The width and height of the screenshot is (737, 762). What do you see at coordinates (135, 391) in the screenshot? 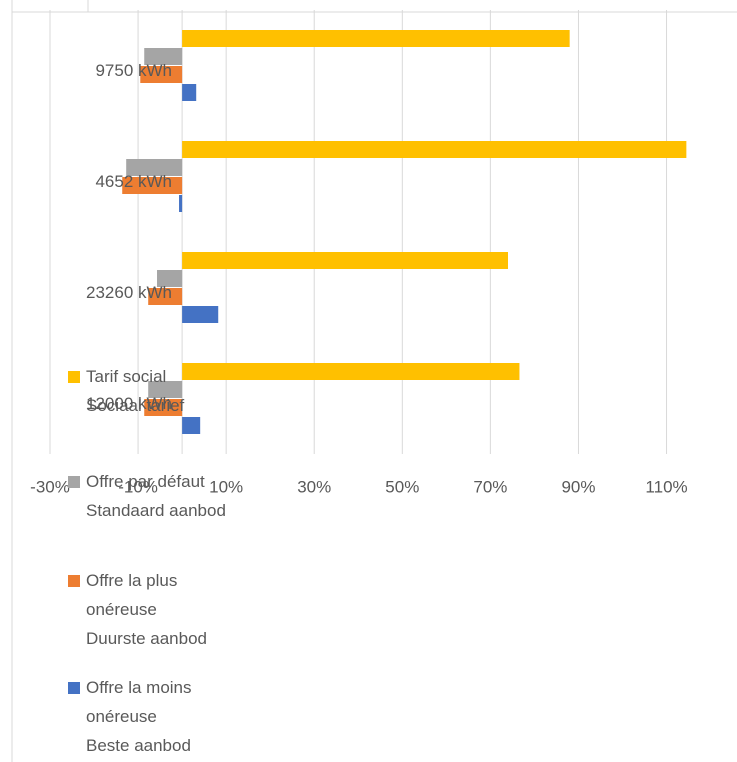
I see `legend-label: Tarif social Sociaal tarief` at bounding box center [135, 391].